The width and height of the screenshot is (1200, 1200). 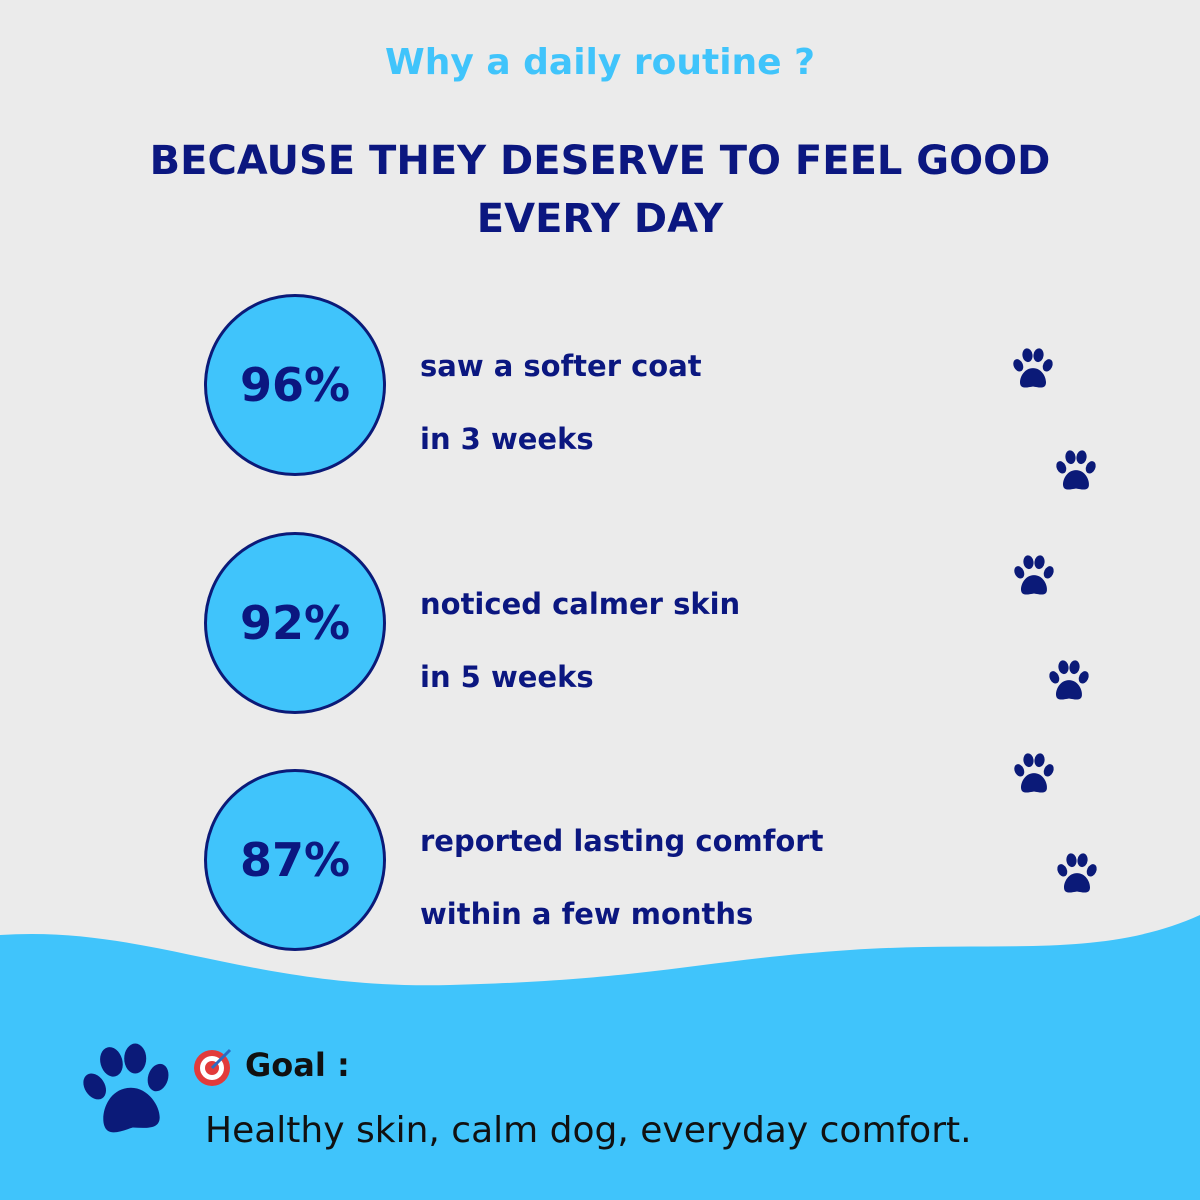 What do you see at coordinates (600, 62) in the screenshot?
I see `kicker: Why a daily routine ?` at bounding box center [600, 62].